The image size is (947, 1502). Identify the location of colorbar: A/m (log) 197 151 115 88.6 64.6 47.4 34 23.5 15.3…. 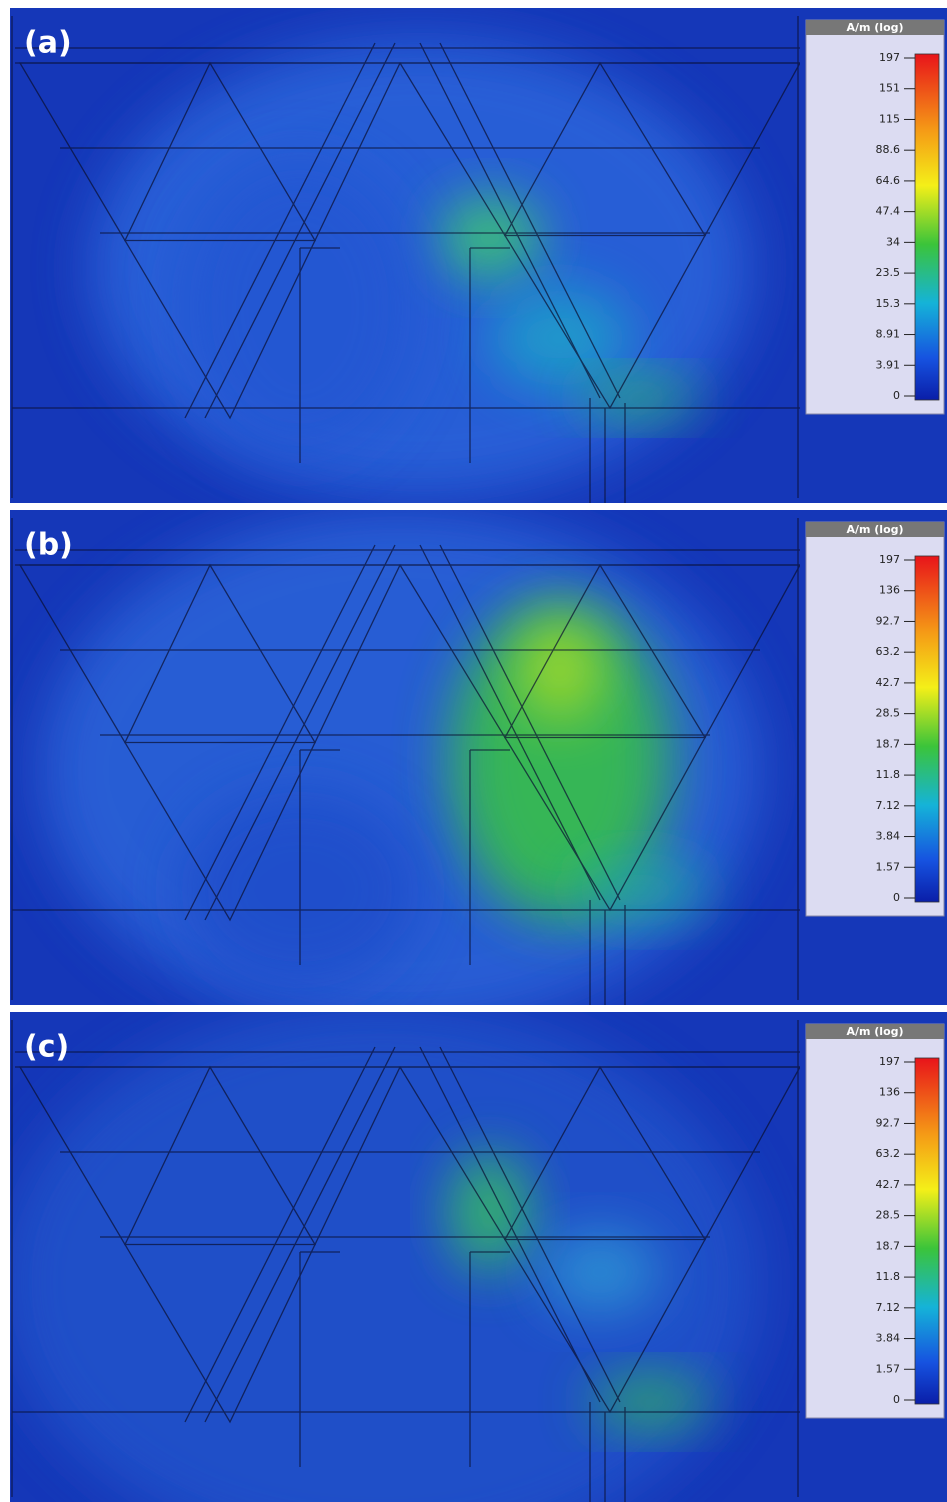
(875, 217).